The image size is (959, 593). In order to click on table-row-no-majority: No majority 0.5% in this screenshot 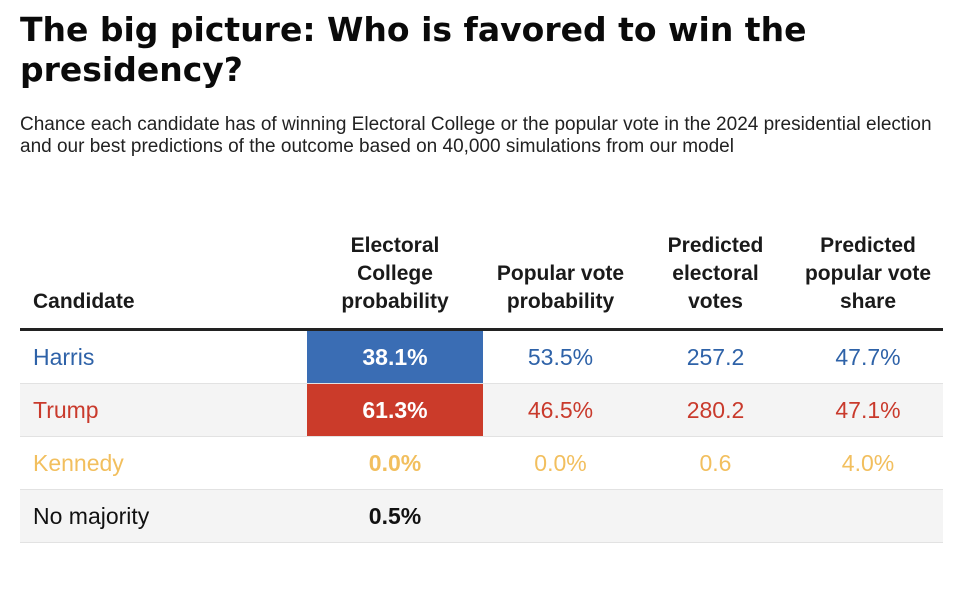, I will do `click(481, 516)`.